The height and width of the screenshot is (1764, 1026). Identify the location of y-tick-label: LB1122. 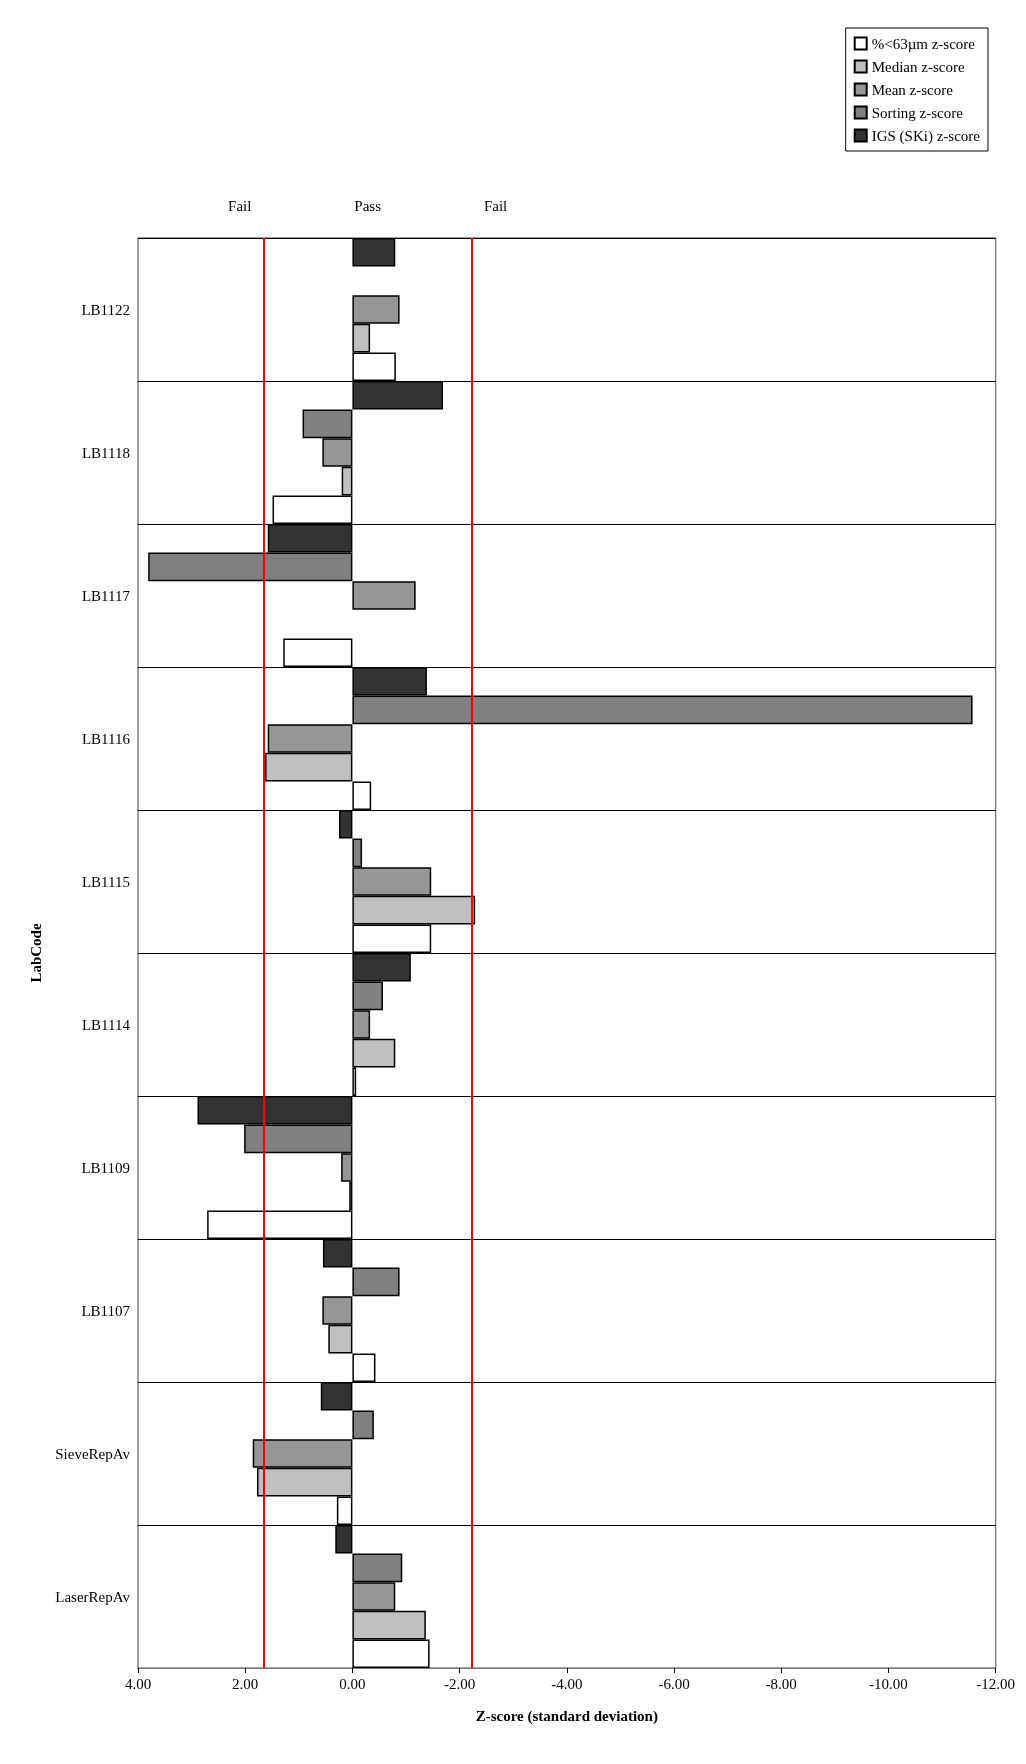
(105, 309).